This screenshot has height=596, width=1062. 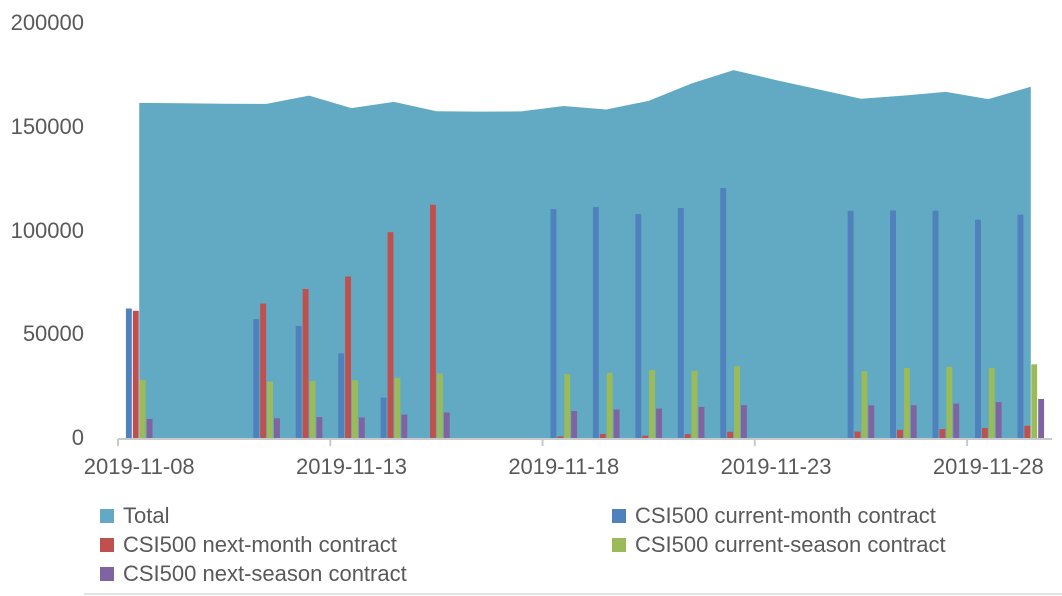 I want to click on legend-label: CSI500 next-season contract, so click(x=265, y=573).